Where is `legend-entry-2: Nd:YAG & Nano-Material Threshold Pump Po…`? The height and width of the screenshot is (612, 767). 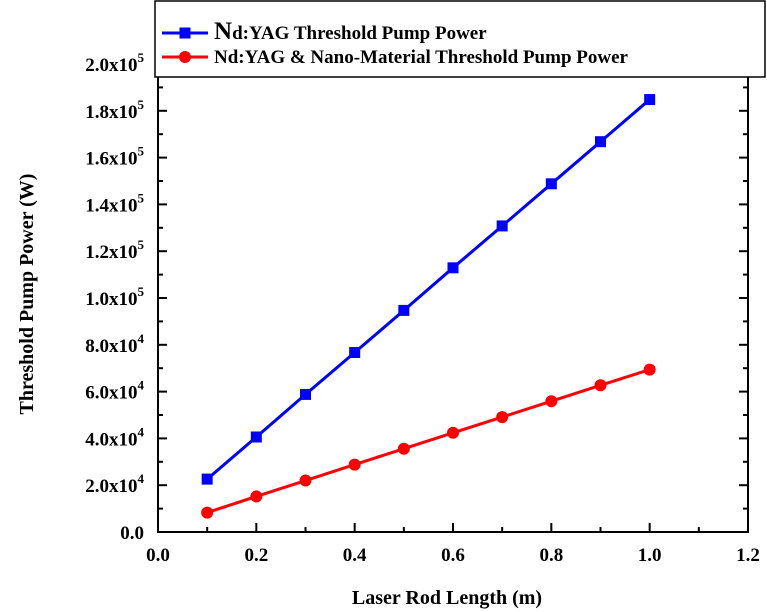 legend-entry-2: Nd:YAG & Nano-Material Threshold Pump Po… is located at coordinates (395, 57).